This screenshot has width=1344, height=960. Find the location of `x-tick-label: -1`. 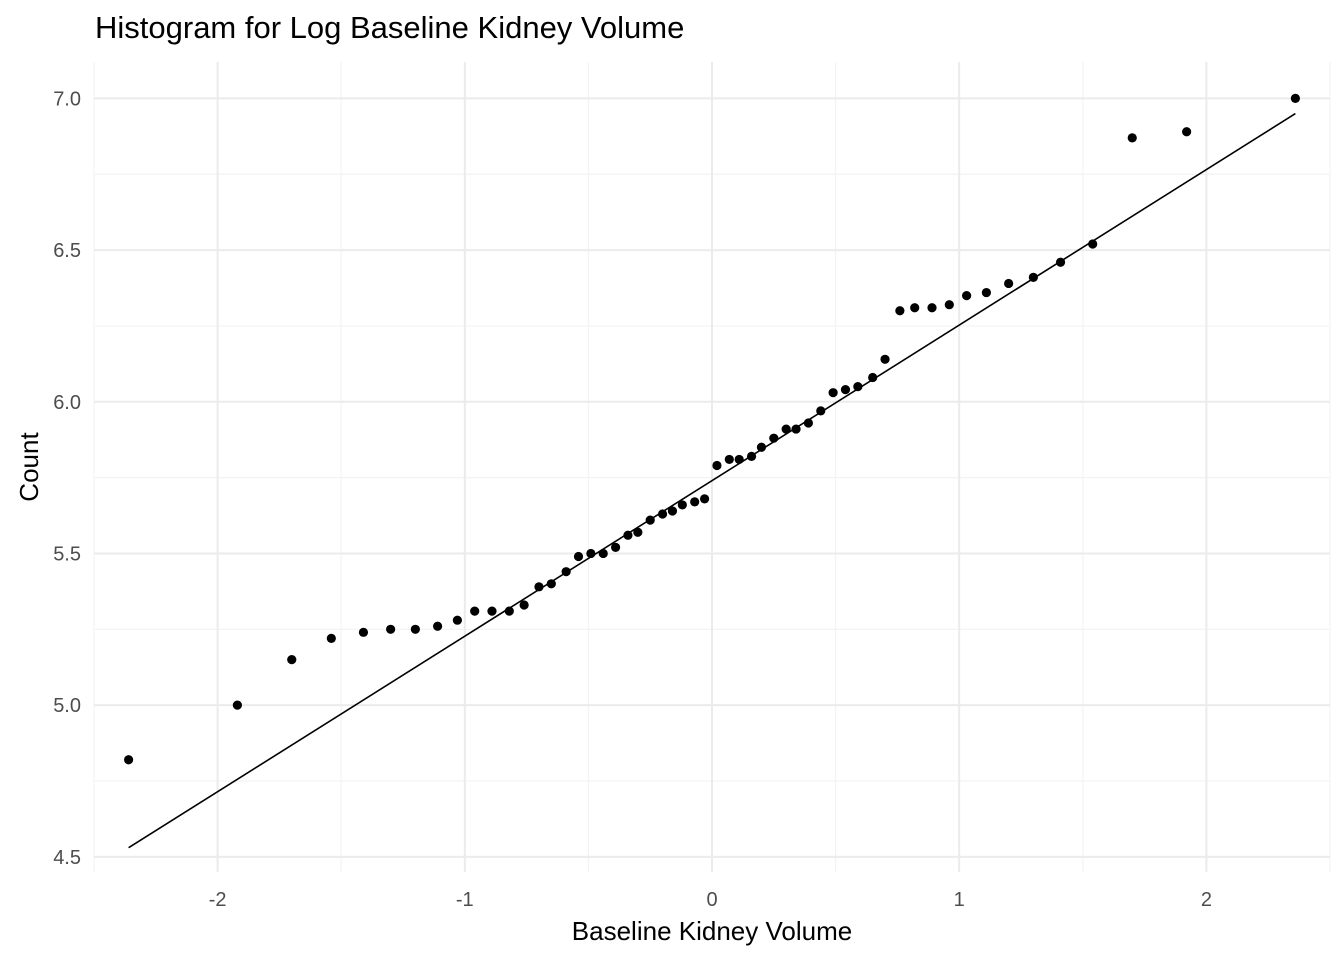

x-tick-label: -1 is located at coordinates (465, 900).